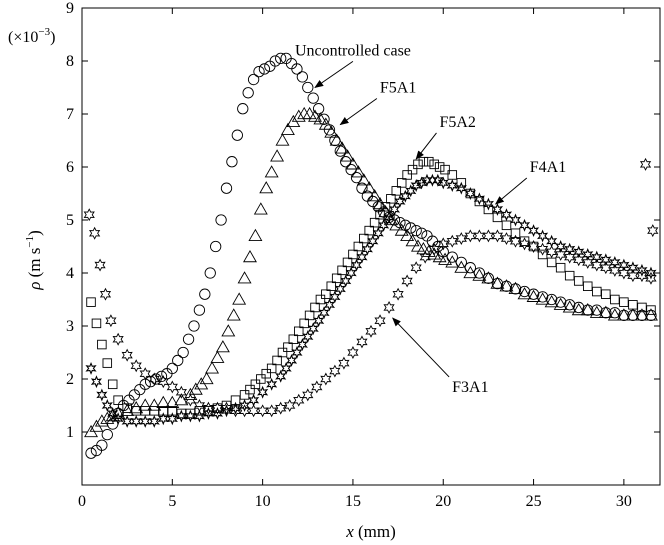 This screenshot has width=664, height=545. What do you see at coordinates (70, 167) in the screenshot?
I see `y-tick-label: 6` at bounding box center [70, 167].